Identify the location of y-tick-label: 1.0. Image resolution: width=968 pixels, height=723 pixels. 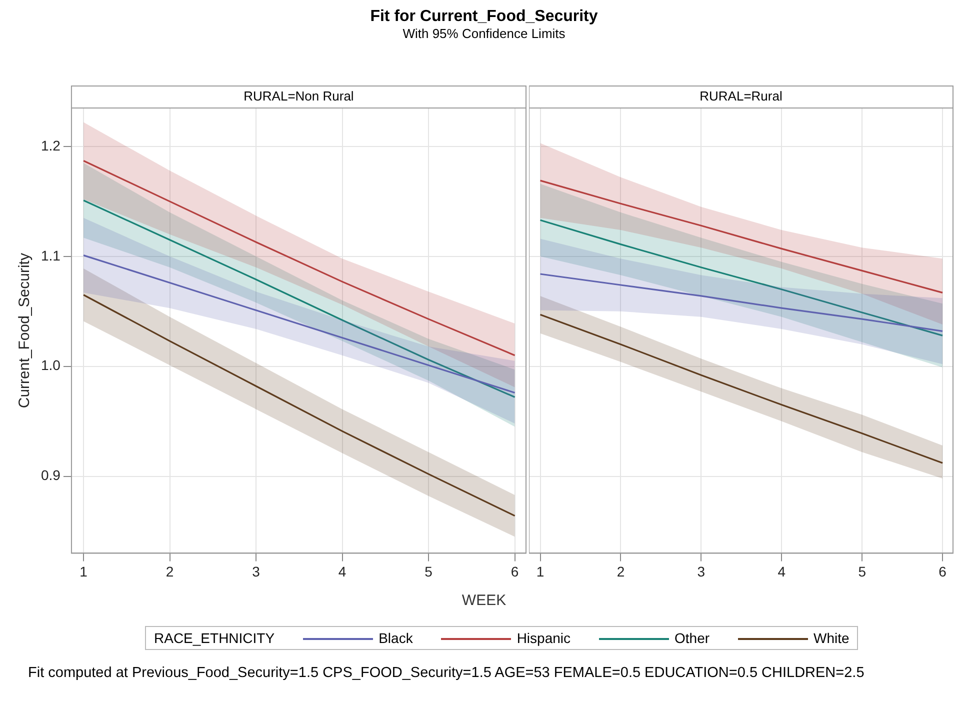
(50, 365).